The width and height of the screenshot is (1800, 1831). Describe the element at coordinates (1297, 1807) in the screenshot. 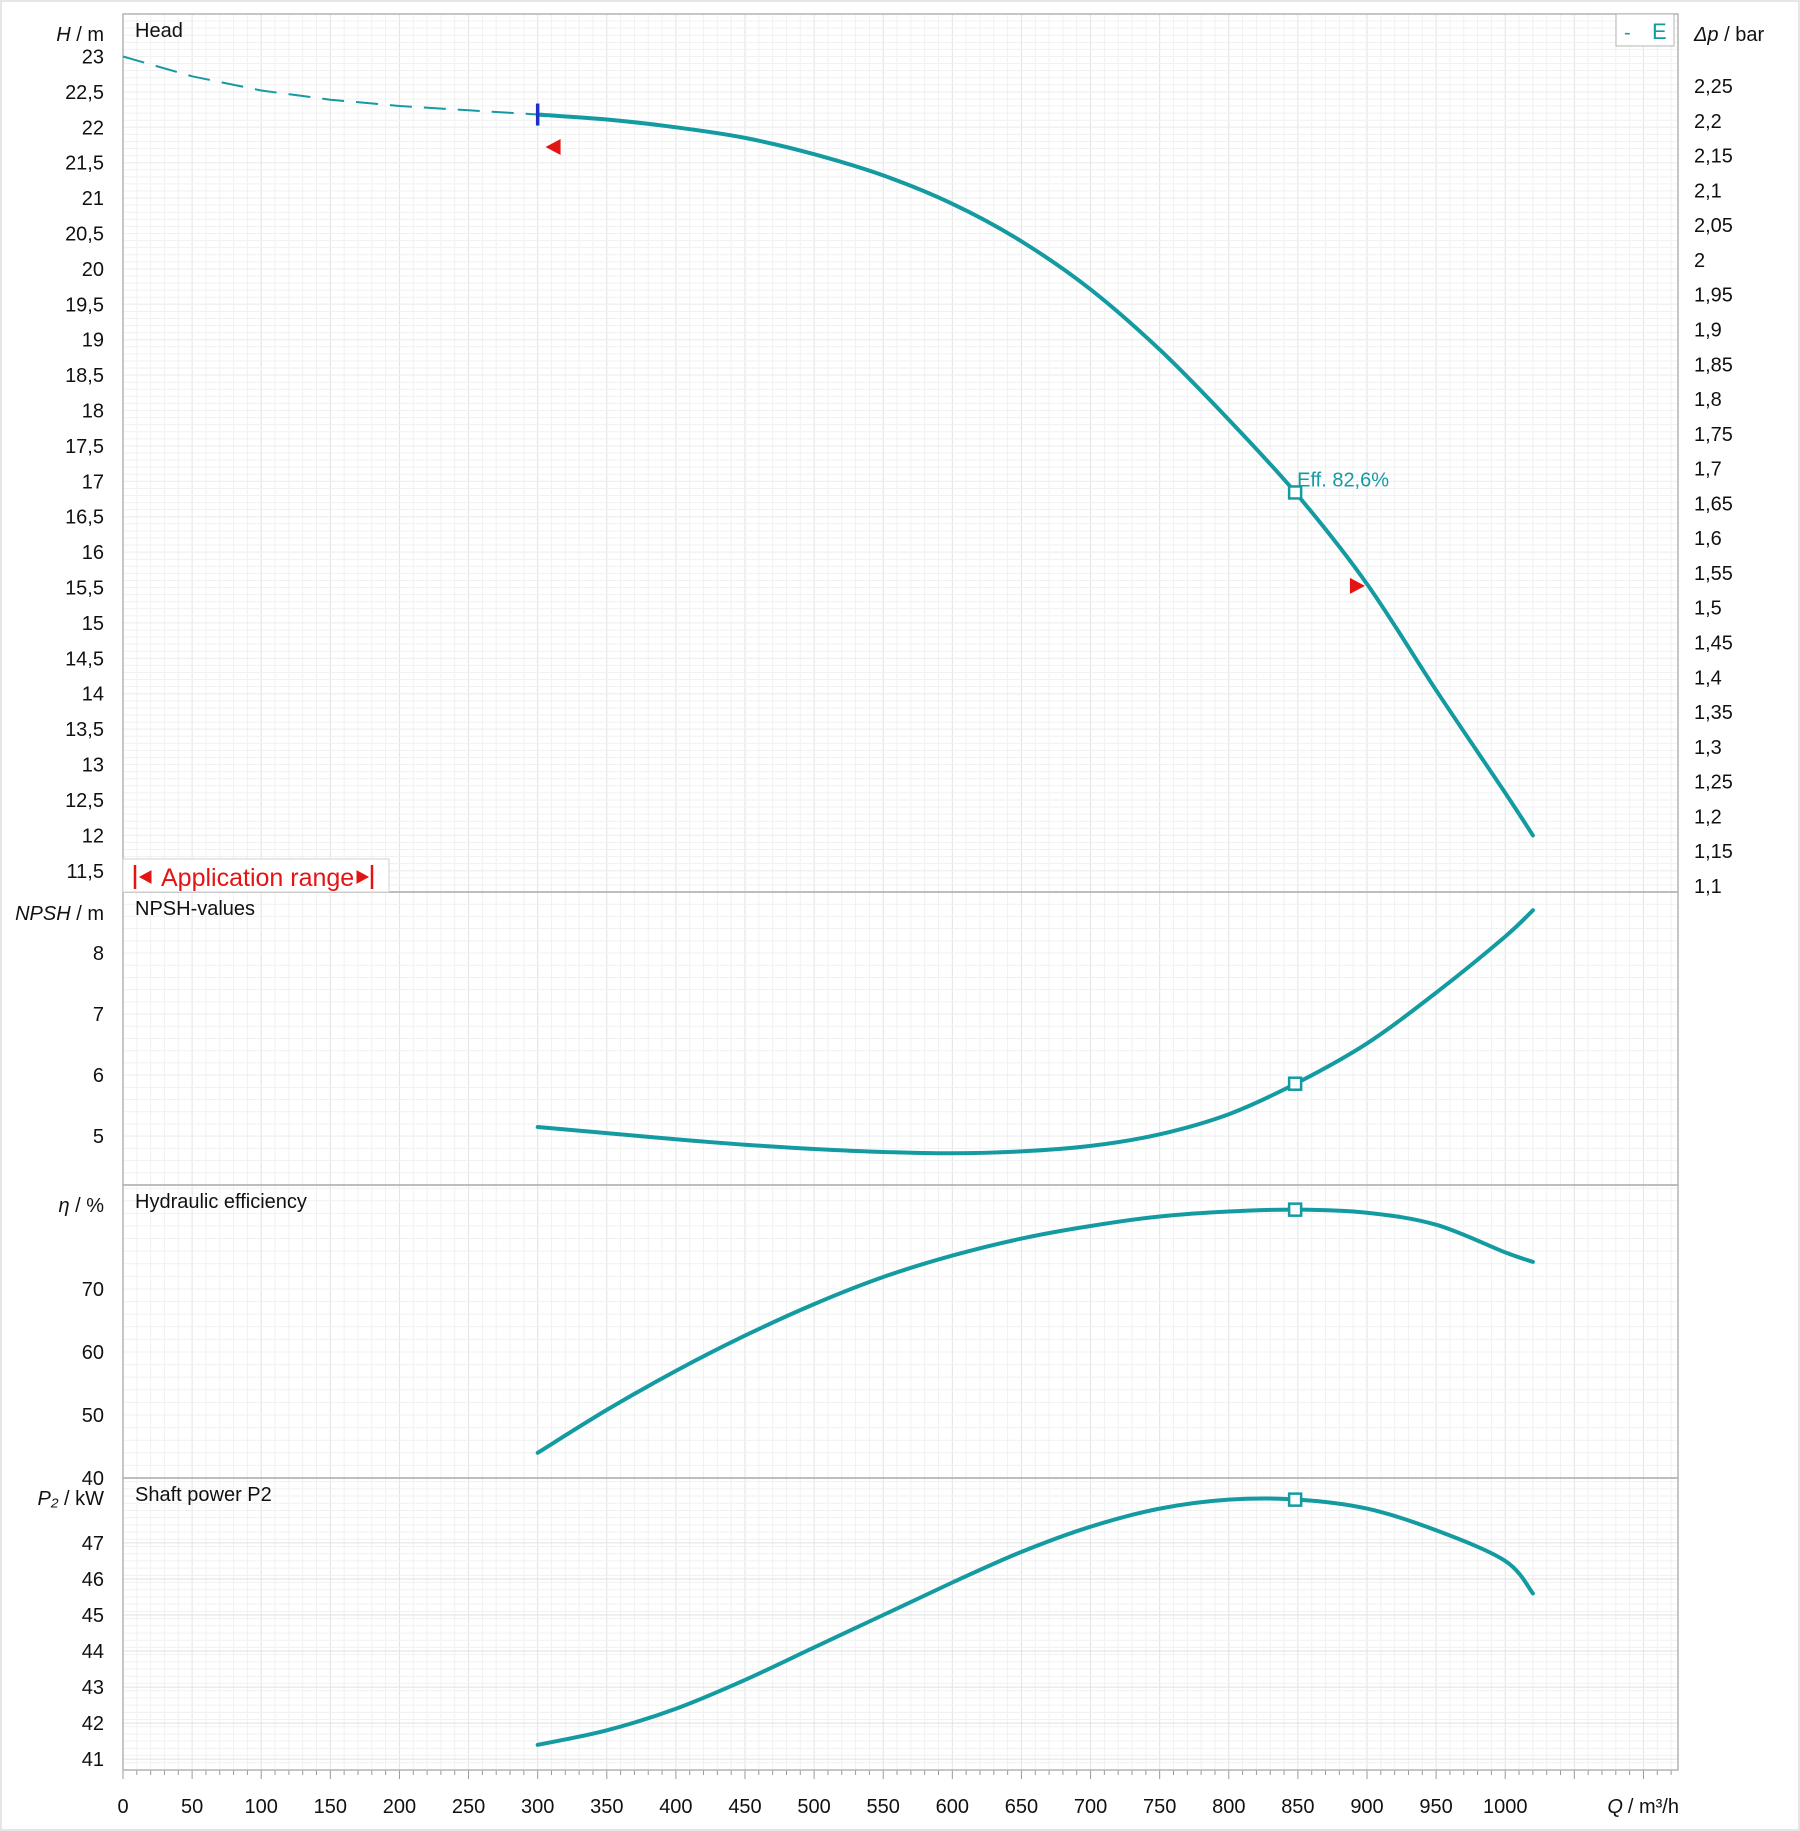

I see `x-tick-label: 850` at that location.